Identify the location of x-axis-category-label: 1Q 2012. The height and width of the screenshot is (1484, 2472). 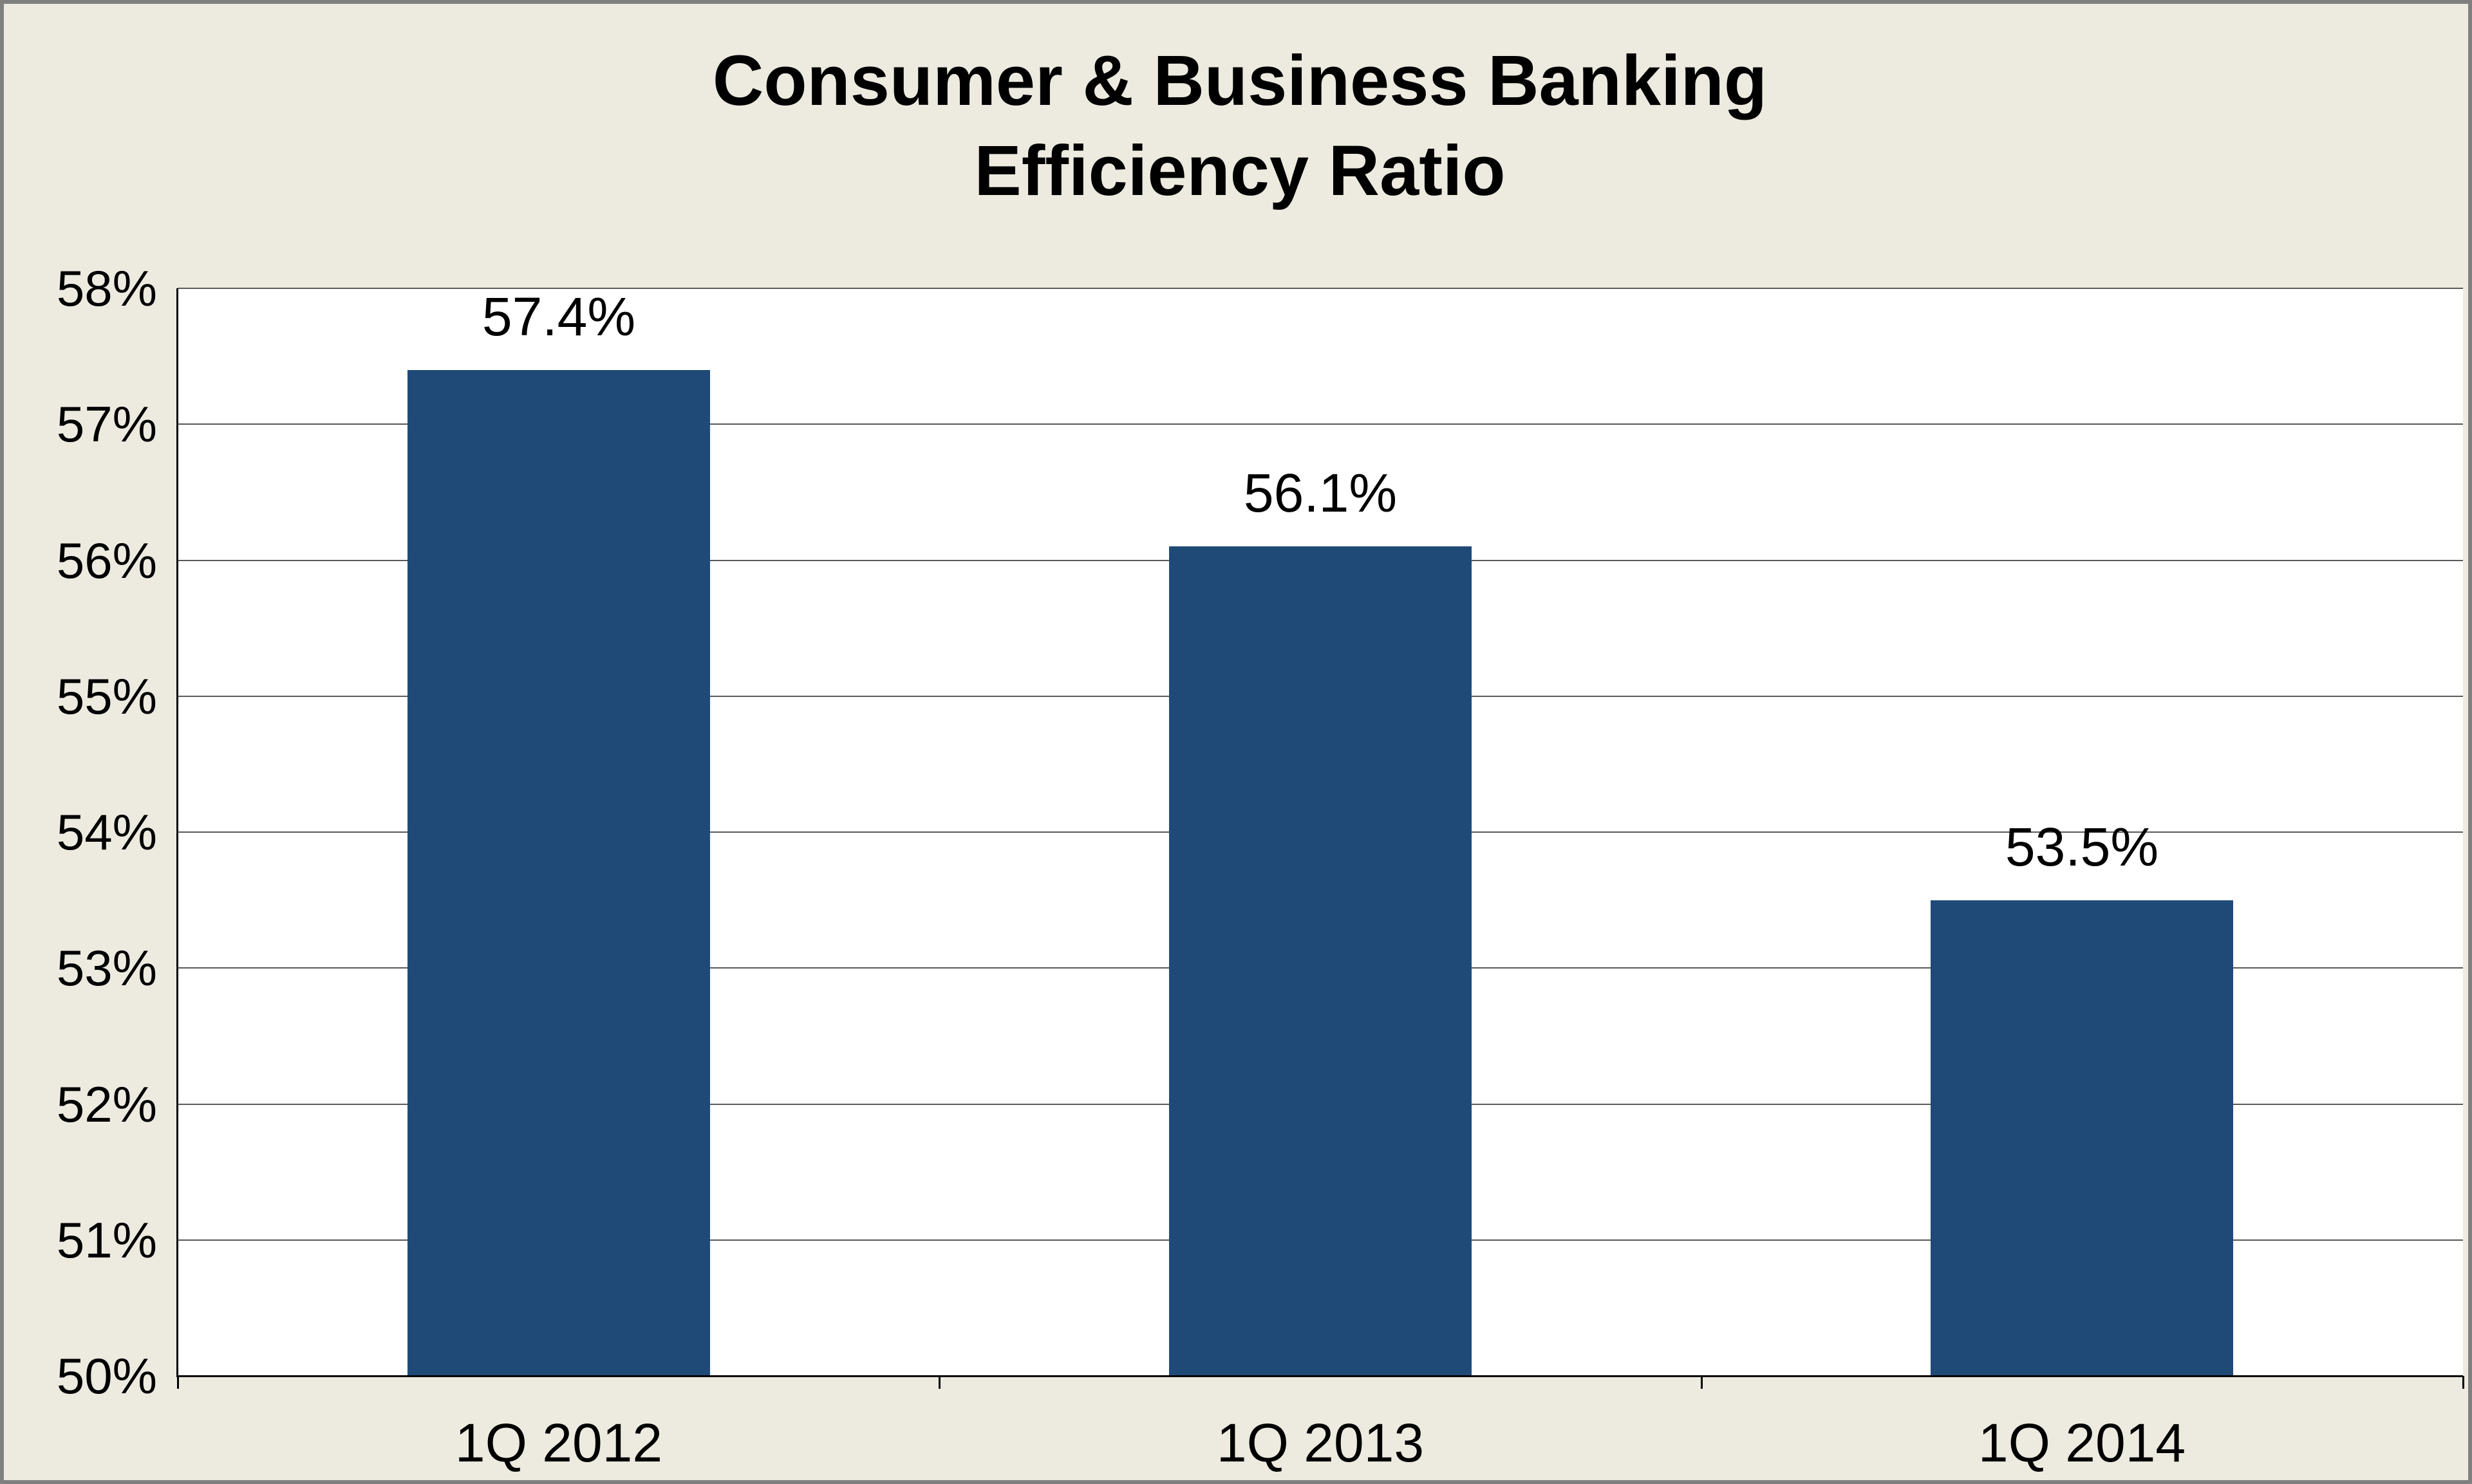
(558, 1443).